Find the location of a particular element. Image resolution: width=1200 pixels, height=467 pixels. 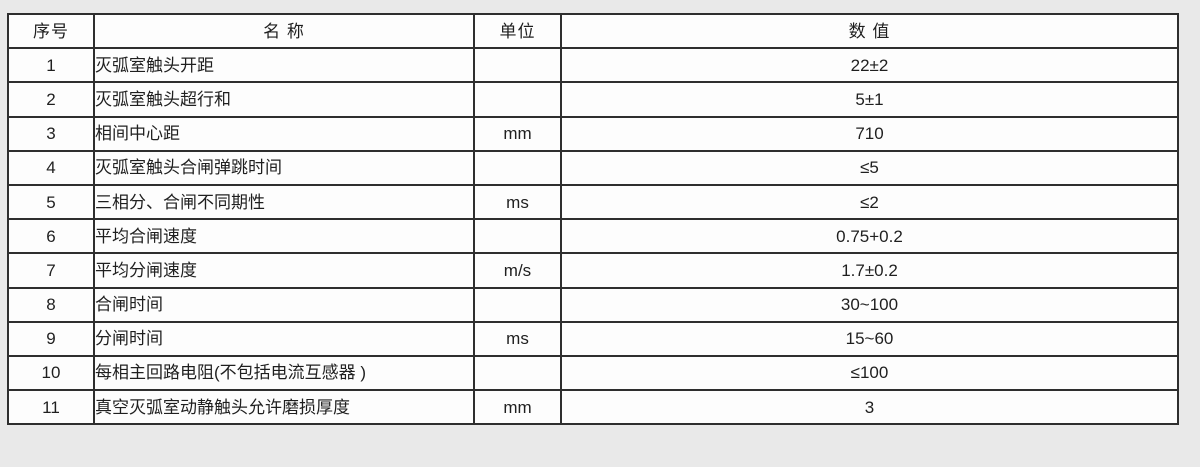

header-unit: 单位 is located at coordinates (517, 31).